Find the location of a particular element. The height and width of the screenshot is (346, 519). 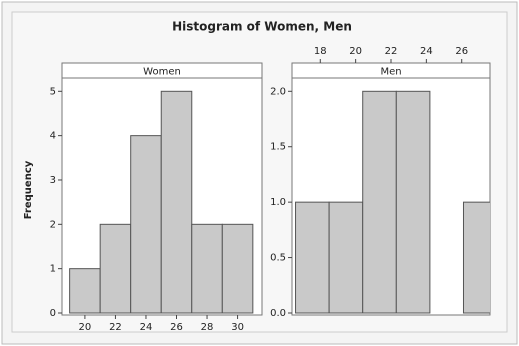

y-tick-label: 1 is located at coordinates (53, 269).